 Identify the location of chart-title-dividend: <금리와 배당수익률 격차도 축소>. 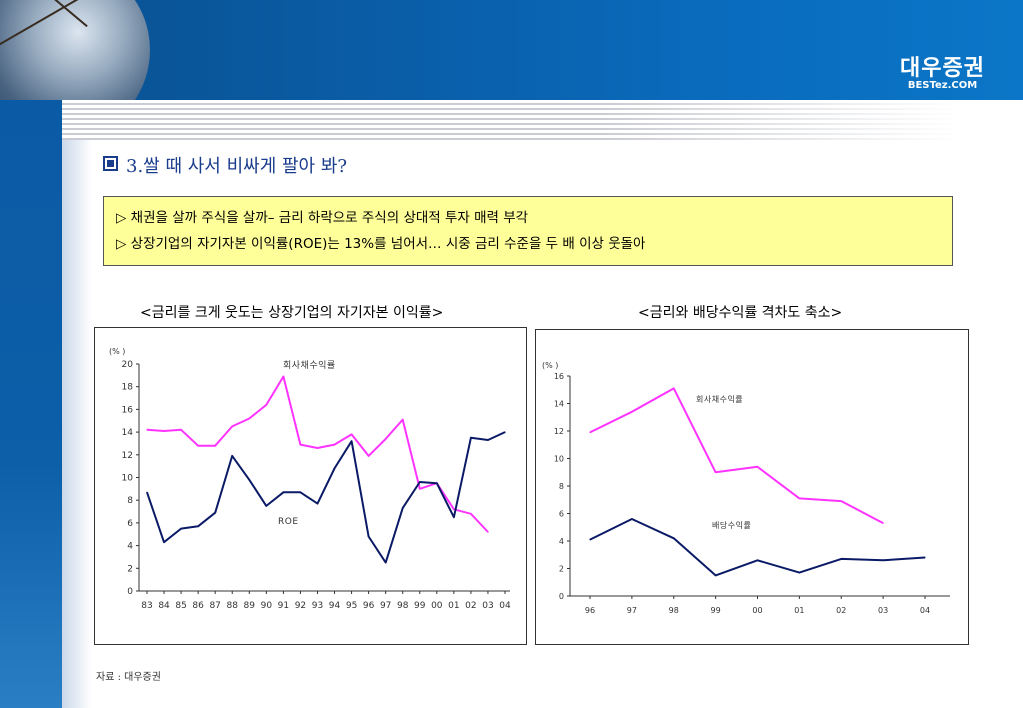
(740, 313).